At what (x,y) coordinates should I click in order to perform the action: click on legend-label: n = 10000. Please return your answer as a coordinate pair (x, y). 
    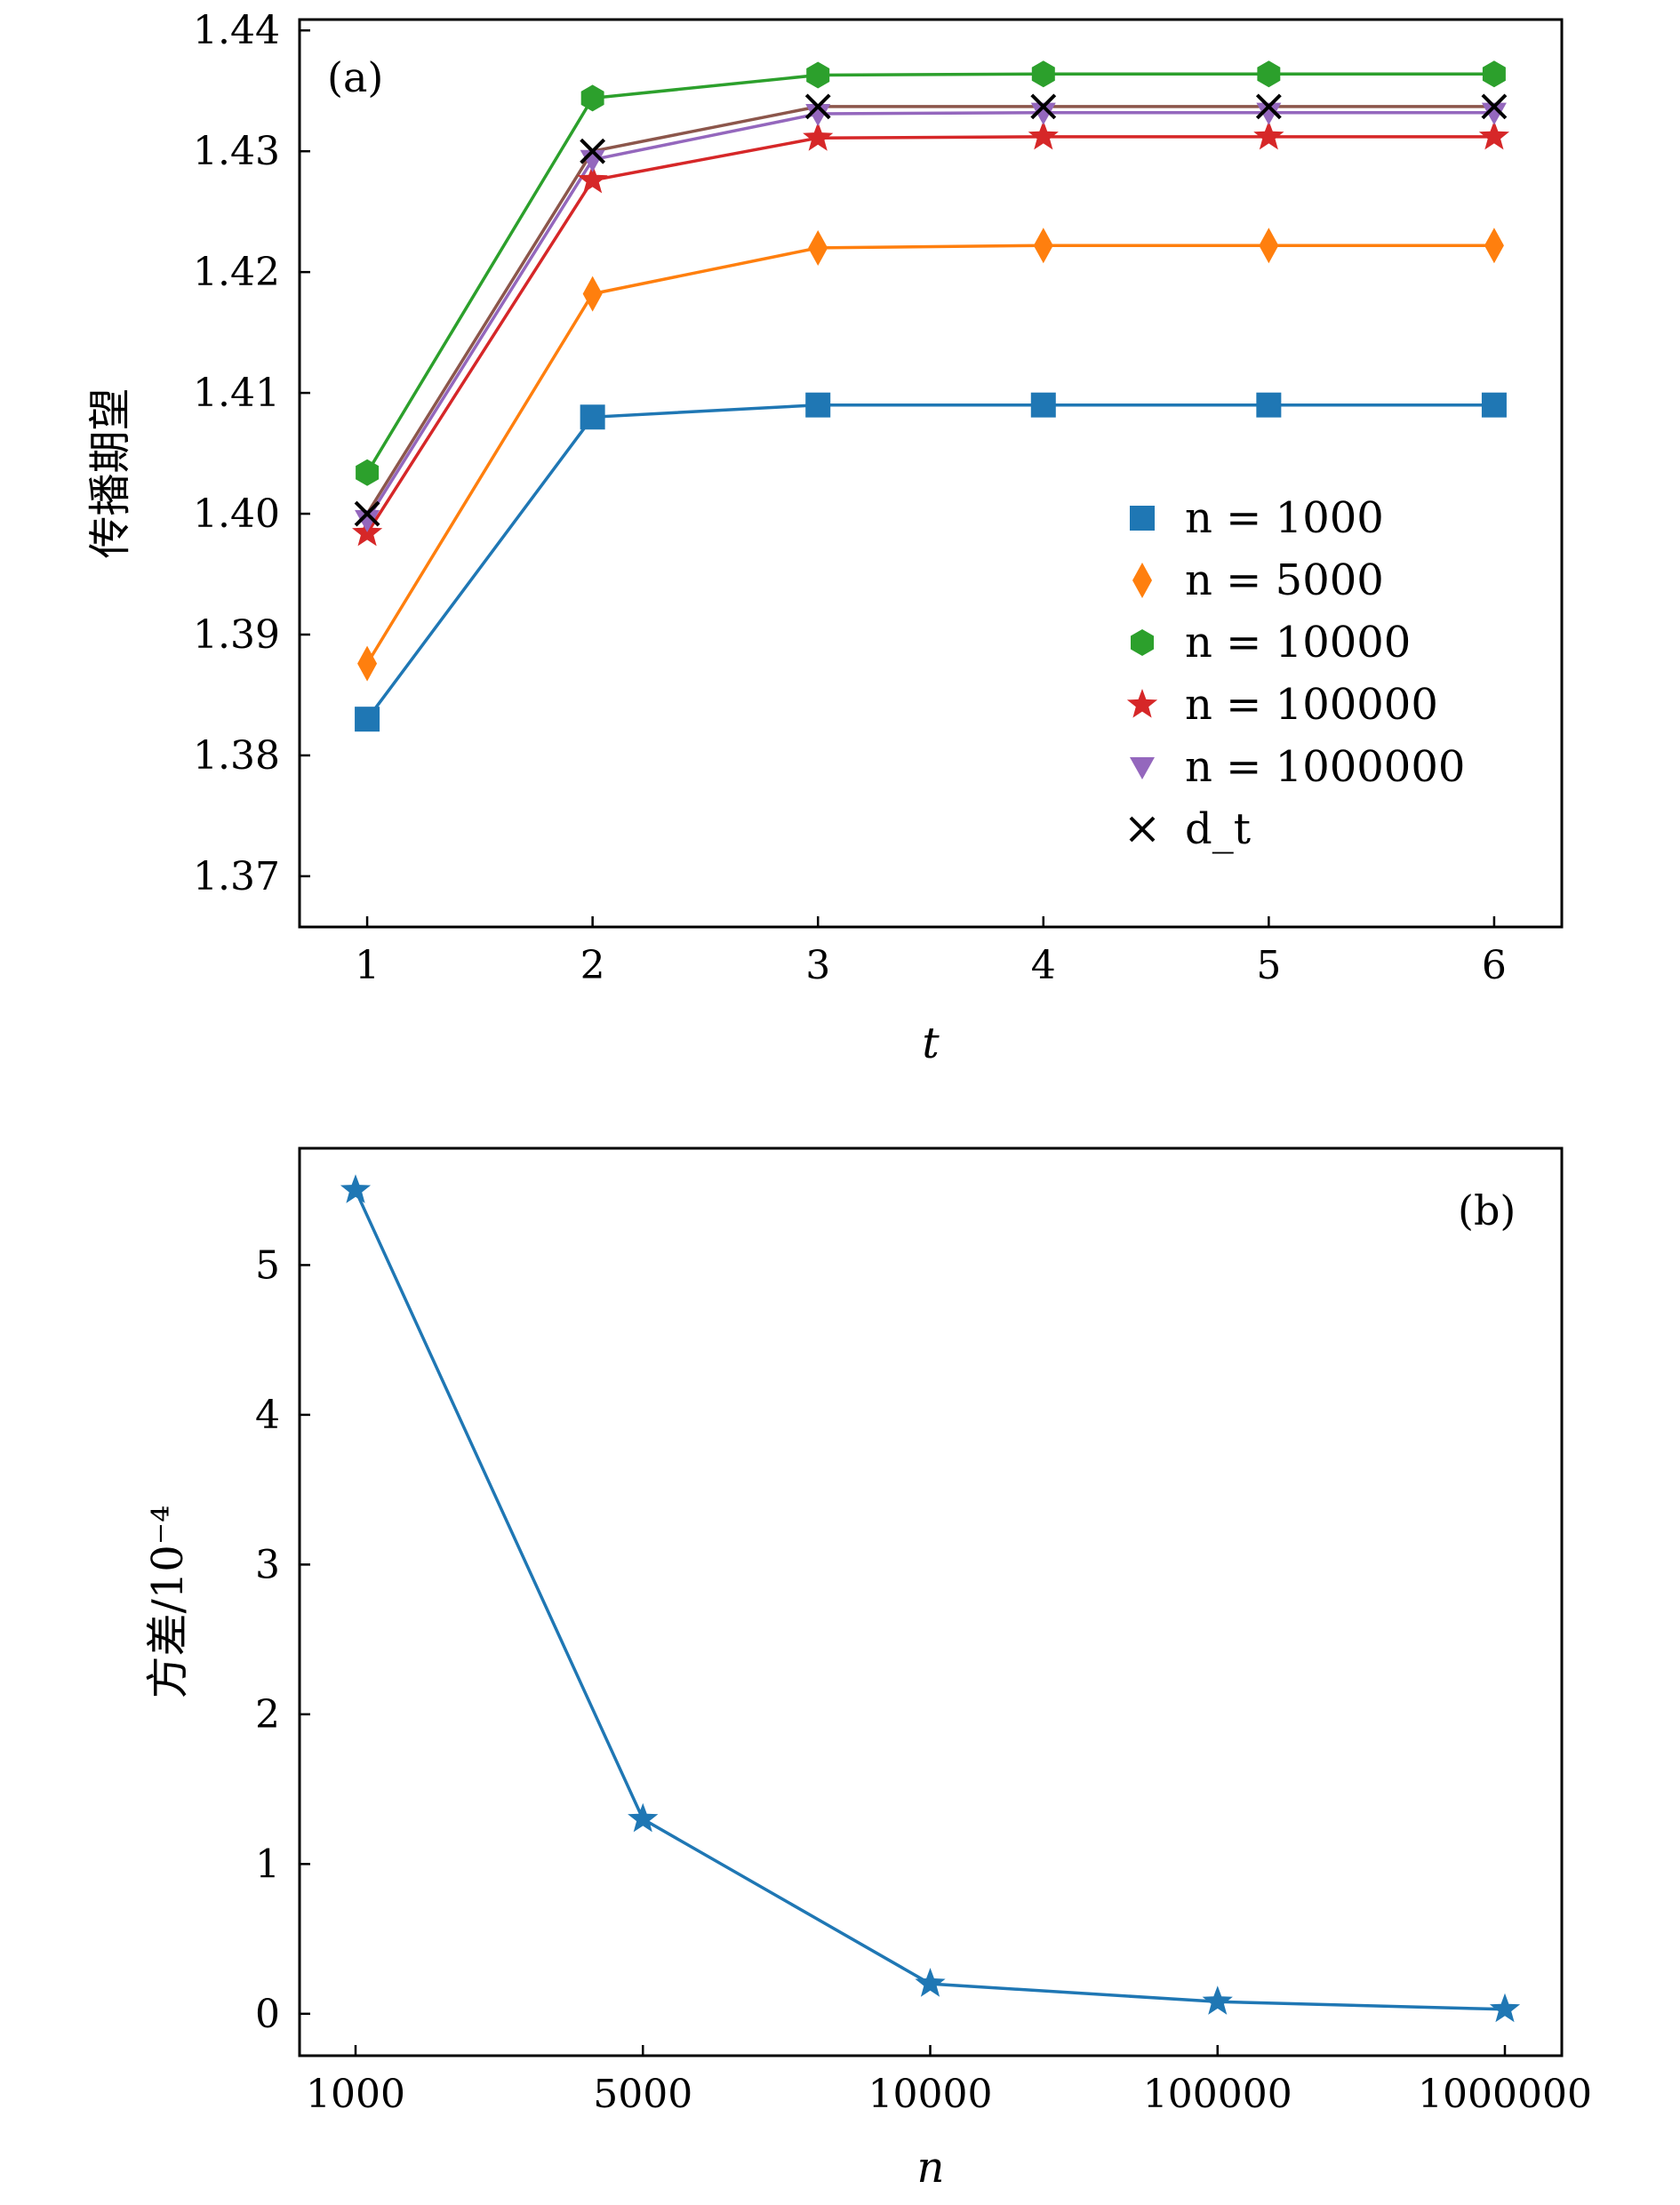
    Looking at the image, I should click on (1298, 642).